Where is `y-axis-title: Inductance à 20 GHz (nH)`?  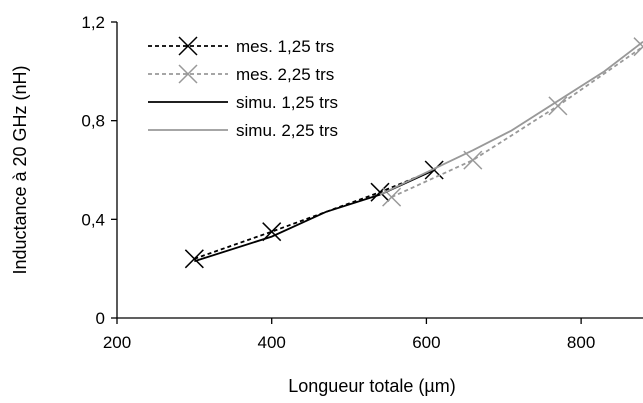
y-axis-title: Inductance à 20 GHz (nH) is located at coordinates (20, 169).